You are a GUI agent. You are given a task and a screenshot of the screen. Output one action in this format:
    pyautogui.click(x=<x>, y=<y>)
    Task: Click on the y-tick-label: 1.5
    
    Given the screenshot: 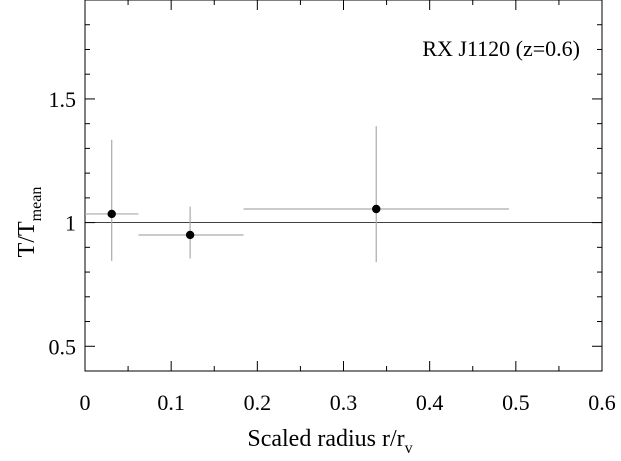 What is the action you would take?
    pyautogui.click(x=63, y=99)
    